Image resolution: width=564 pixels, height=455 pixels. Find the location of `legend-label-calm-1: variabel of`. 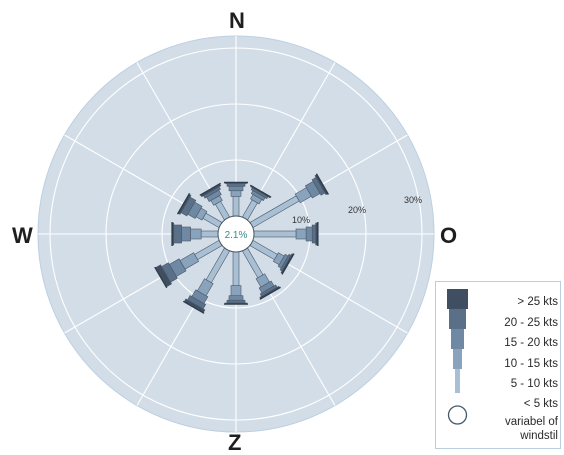

legend-label-calm-1: variabel of is located at coordinates (531, 422).